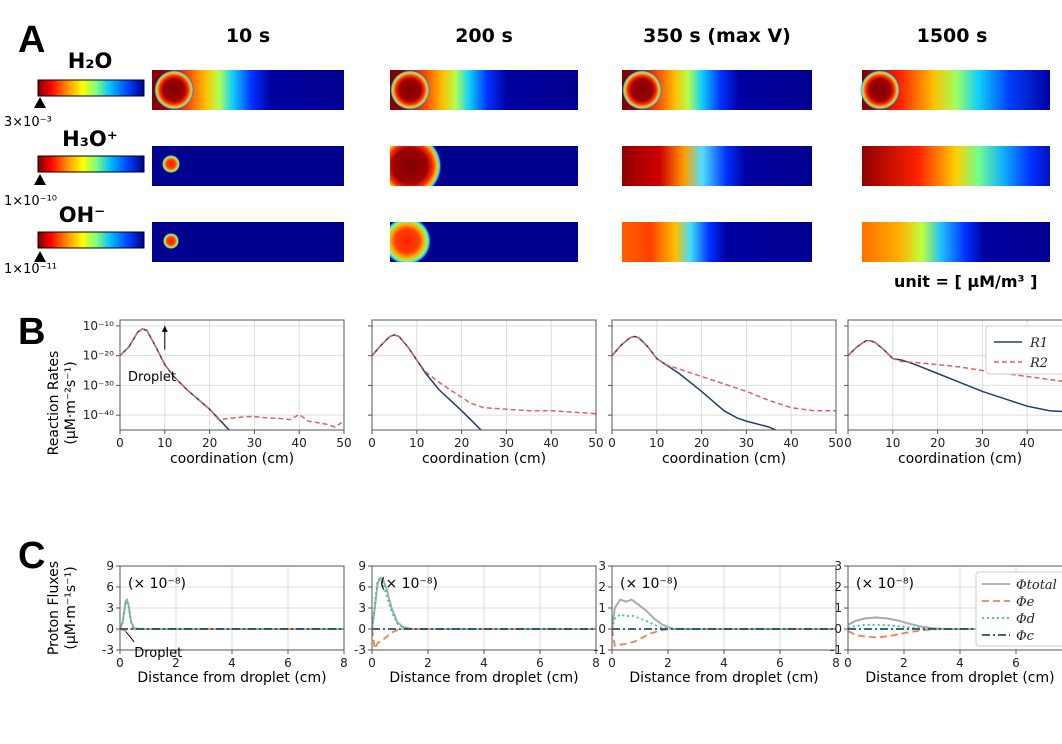  I want to click on time-label-10s: 10 s, so click(248, 36).